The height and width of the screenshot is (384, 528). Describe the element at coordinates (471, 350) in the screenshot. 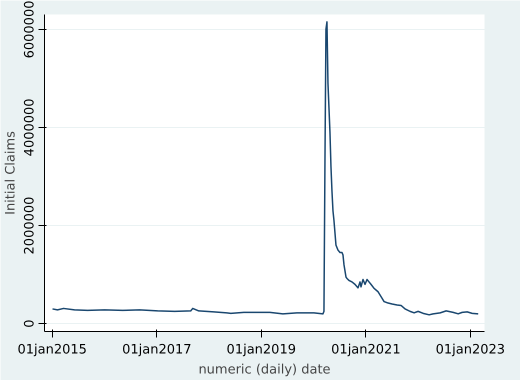

I see `x-tick-label: 01jan2023` at that location.